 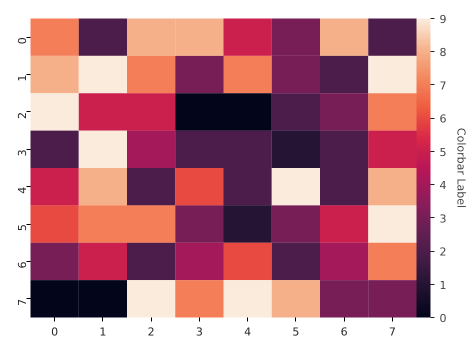 I want to click on x-tick-label: 5, so click(x=296, y=332).